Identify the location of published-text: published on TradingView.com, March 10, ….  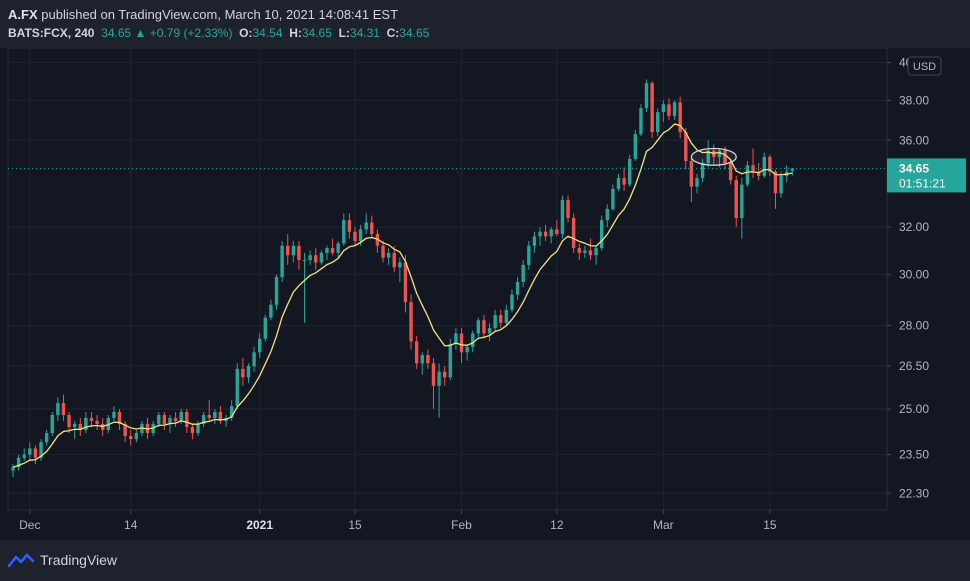
(220, 14).